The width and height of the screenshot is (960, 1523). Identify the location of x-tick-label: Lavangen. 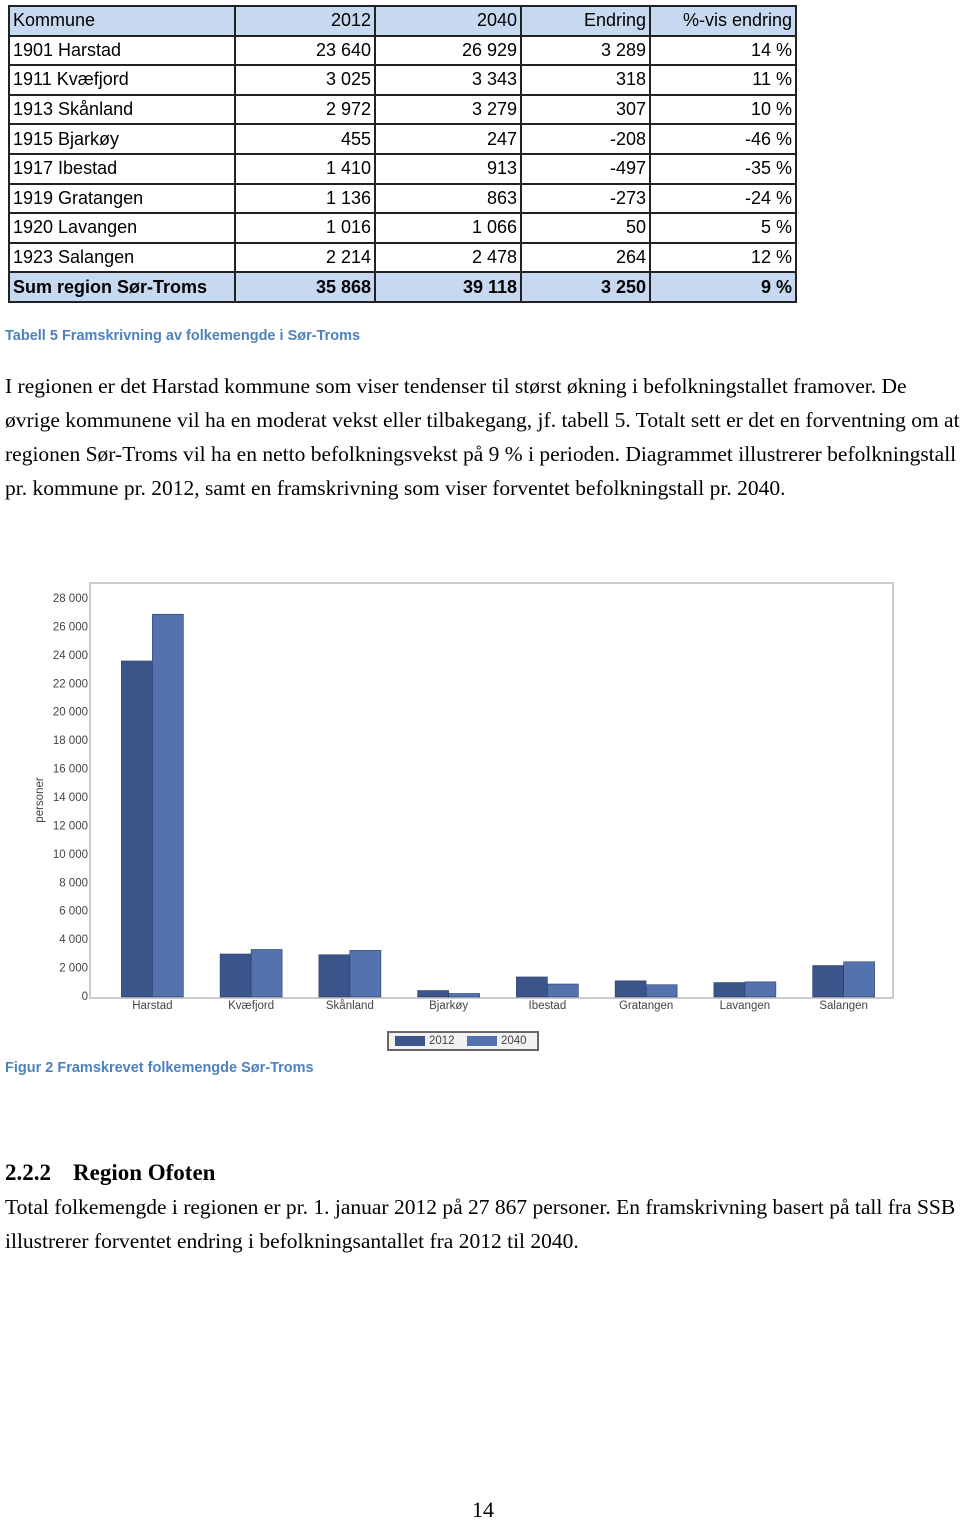
(745, 1006).